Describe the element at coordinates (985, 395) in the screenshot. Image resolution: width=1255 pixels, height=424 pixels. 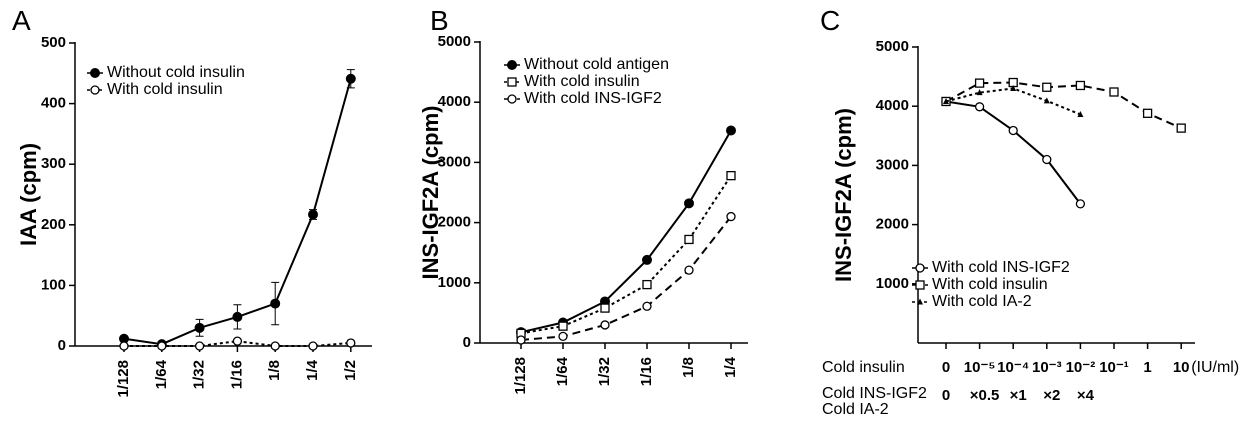
I see `x-tick-label: ×0.5` at that location.